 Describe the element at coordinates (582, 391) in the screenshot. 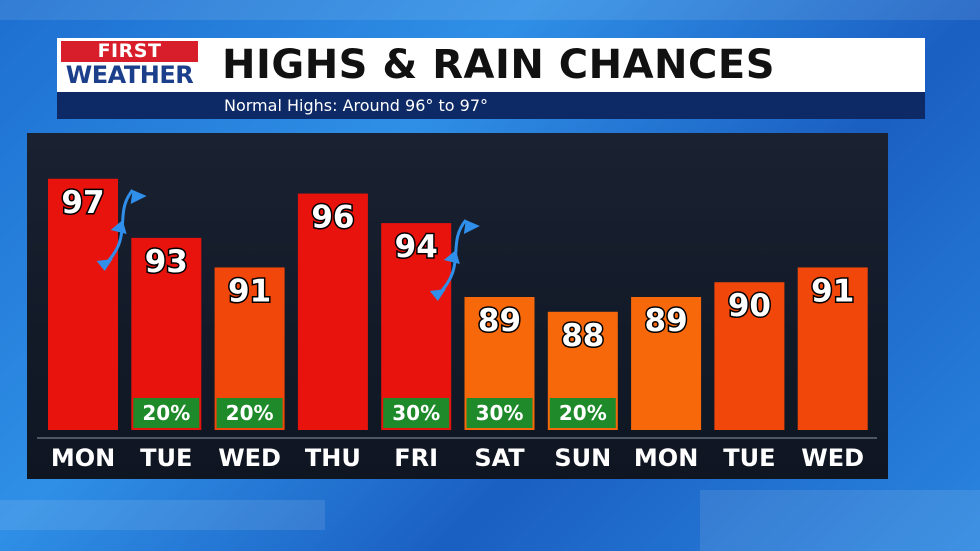

I see `bar-group: 88 20% SUN` at that location.